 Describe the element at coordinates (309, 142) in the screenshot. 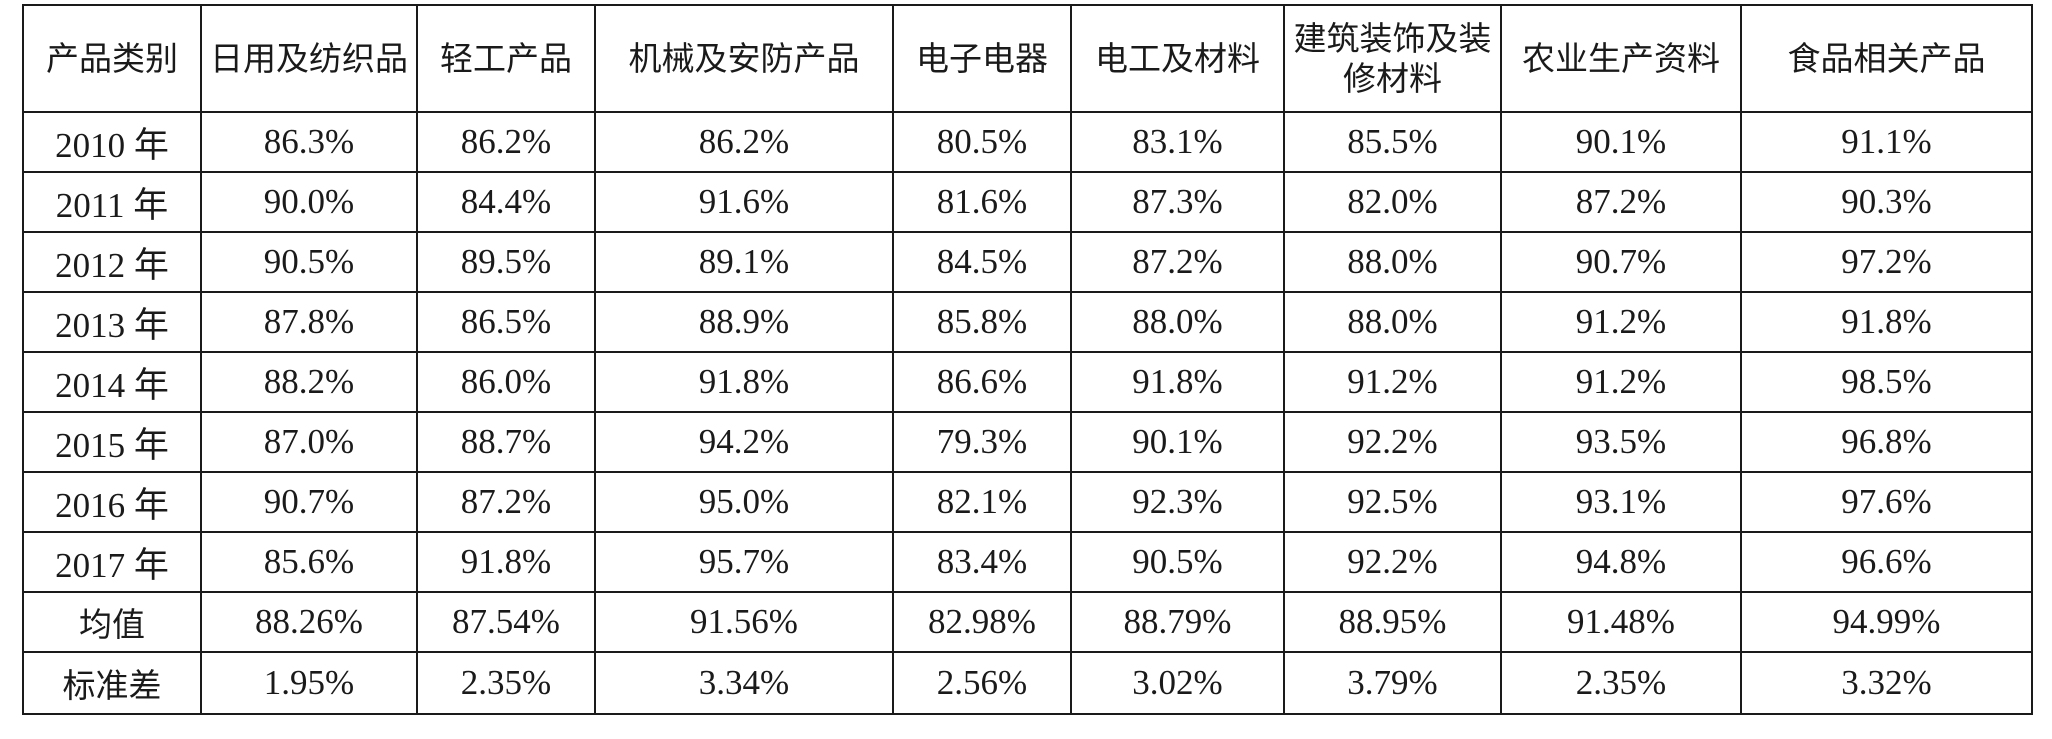

I see `table-cell: 86.3%` at that location.